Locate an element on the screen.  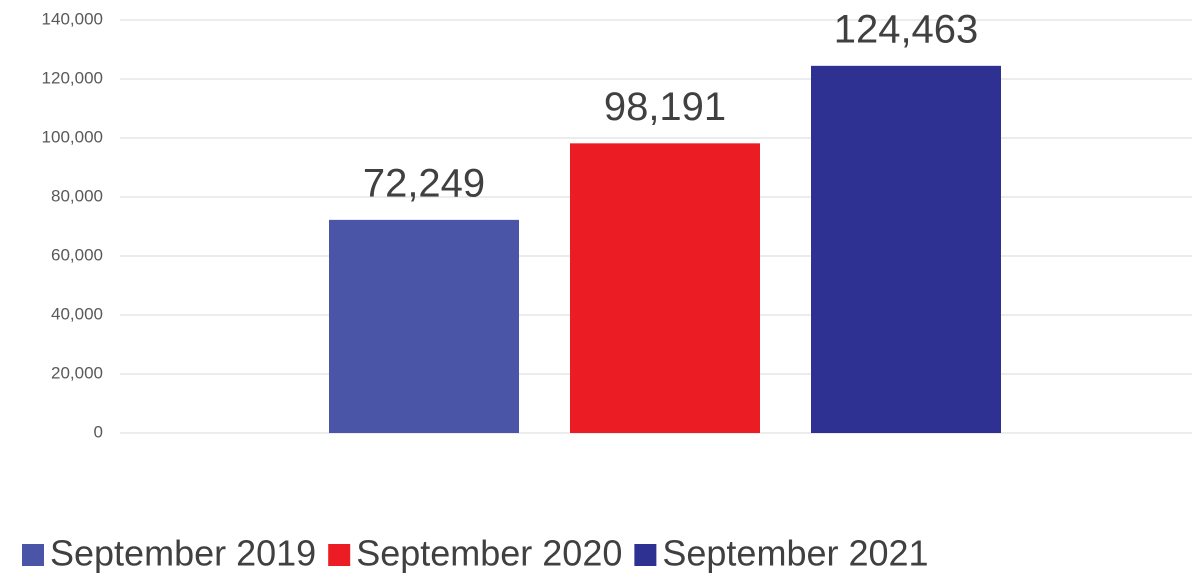
legend-label: September 2019 is located at coordinates (183, 553).